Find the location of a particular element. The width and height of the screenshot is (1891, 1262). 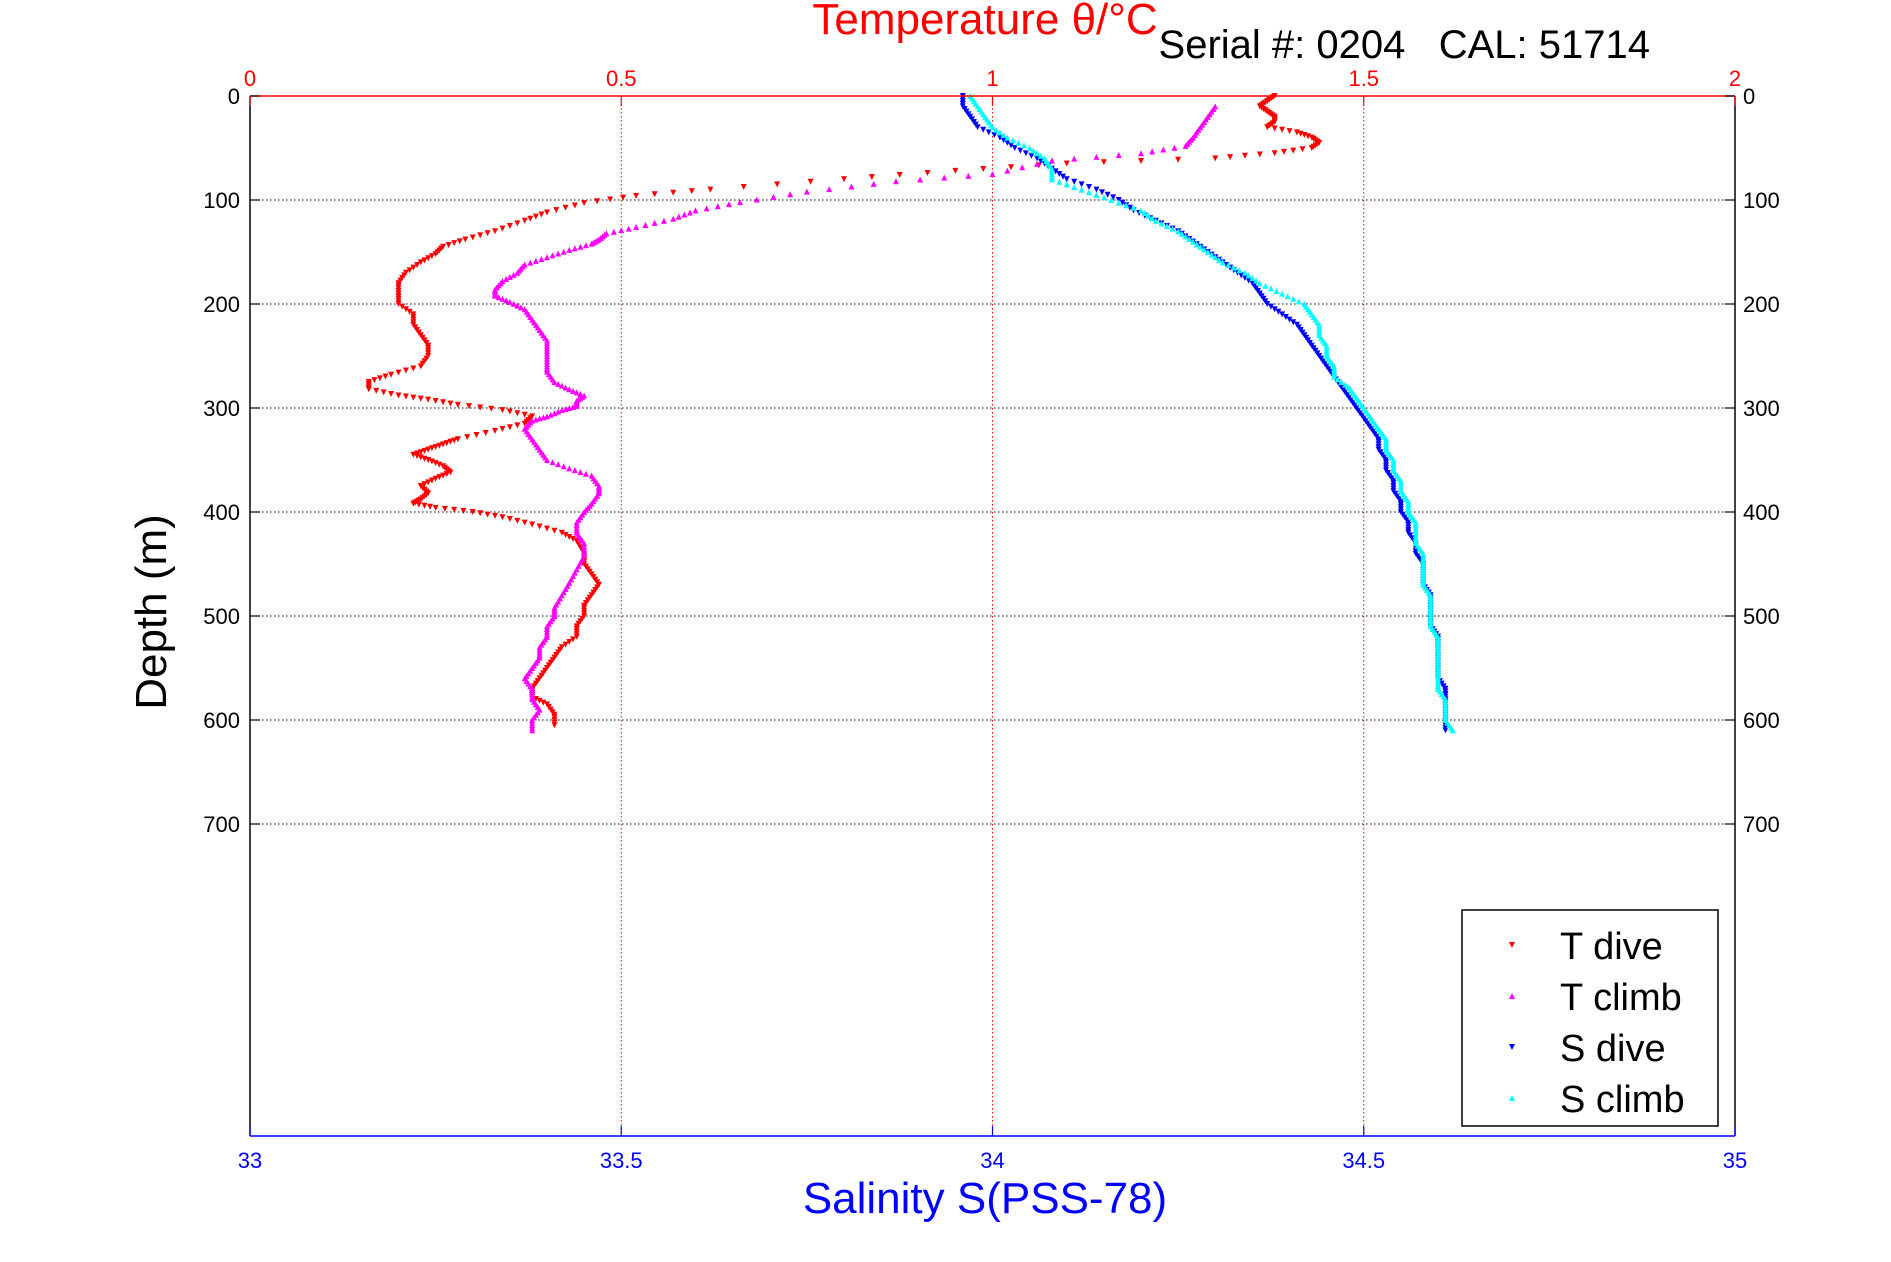

temperature-tick-label: 0.5 is located at coordinates (621, 78).